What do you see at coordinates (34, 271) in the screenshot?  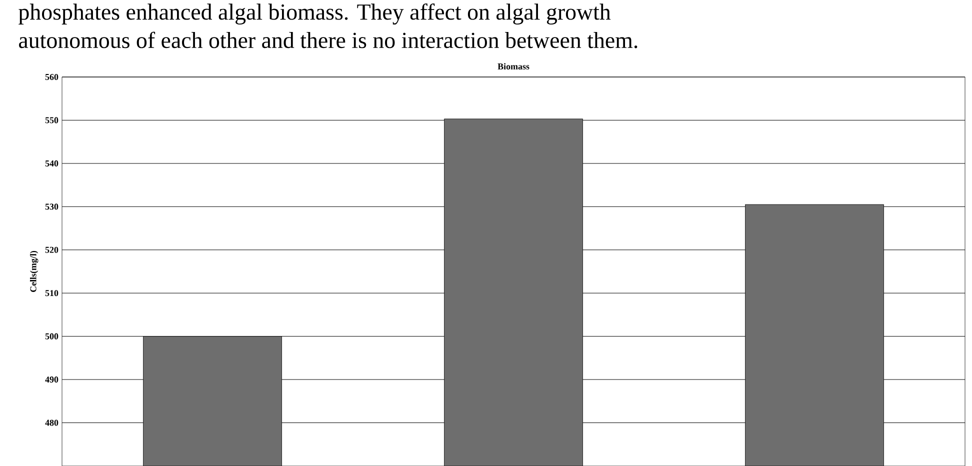 I see `y-axis-title: Cells(mg/l)` at bounding box center [34, 271].